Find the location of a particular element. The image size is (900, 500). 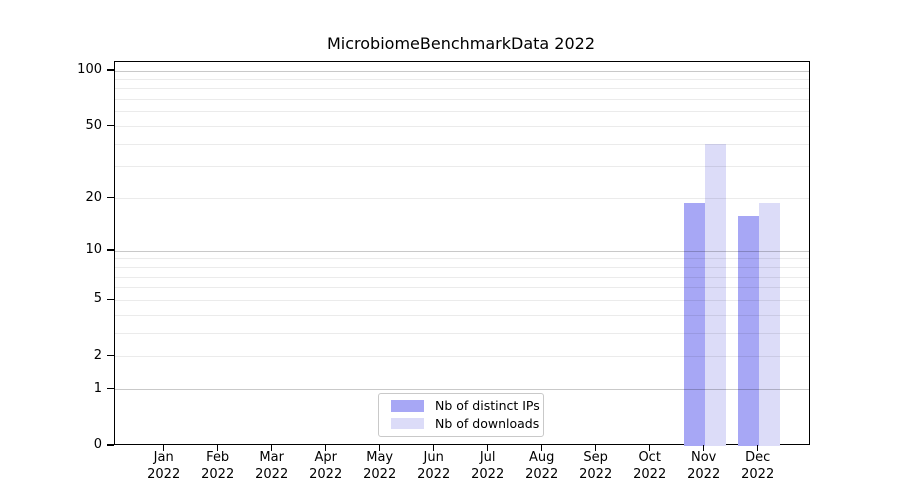

y-tick-label-5: 5 is located at coordinates (97, 299).